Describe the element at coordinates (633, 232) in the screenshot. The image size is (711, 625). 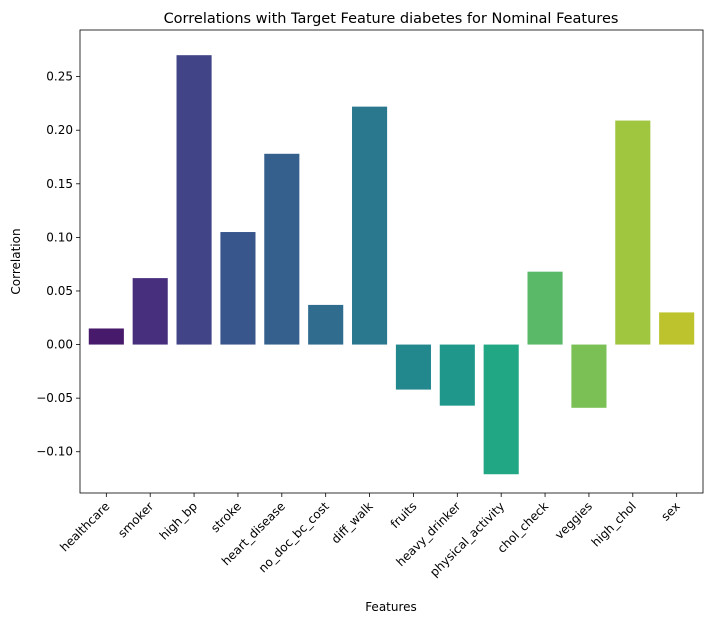
I see `bar-high-chol` at that location.